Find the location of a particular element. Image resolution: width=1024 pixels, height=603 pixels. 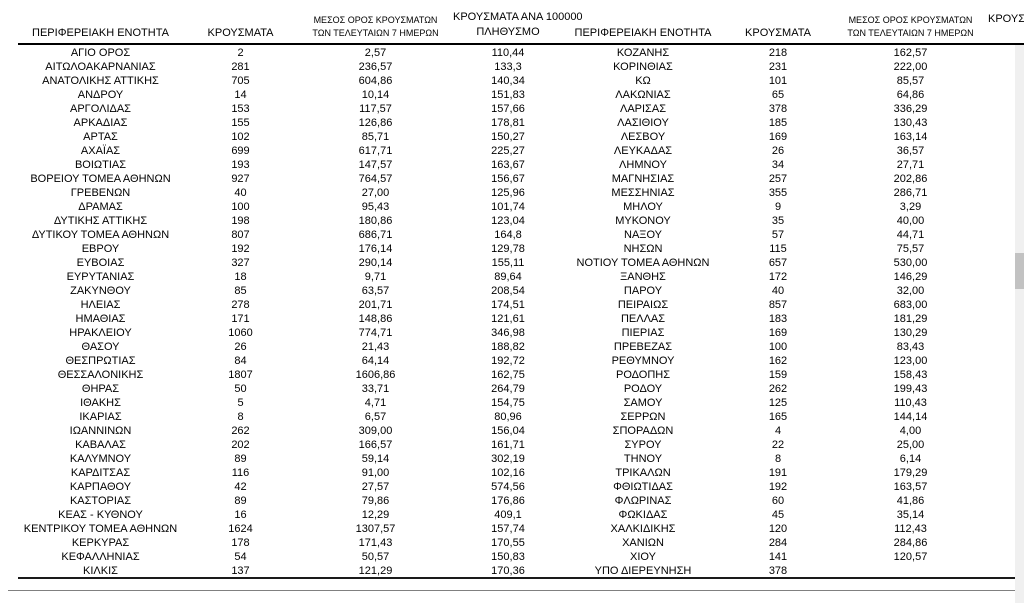

region-name-cell: ΑΙΤΩΛΟΑΚΑΡΝΑΝΙΑΣ is located at coordinates (100, 67).